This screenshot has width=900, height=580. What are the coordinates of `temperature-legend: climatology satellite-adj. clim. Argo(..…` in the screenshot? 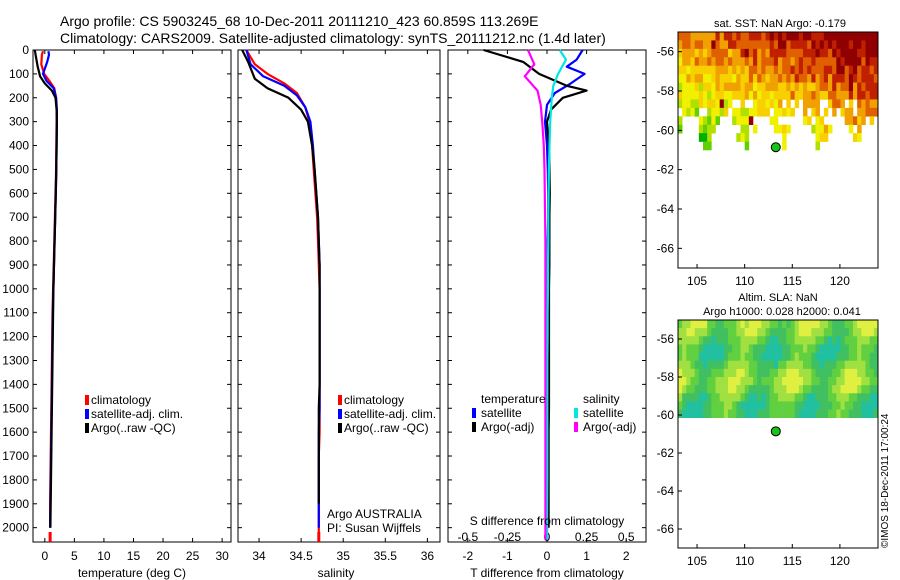 It's located at (134, 414).